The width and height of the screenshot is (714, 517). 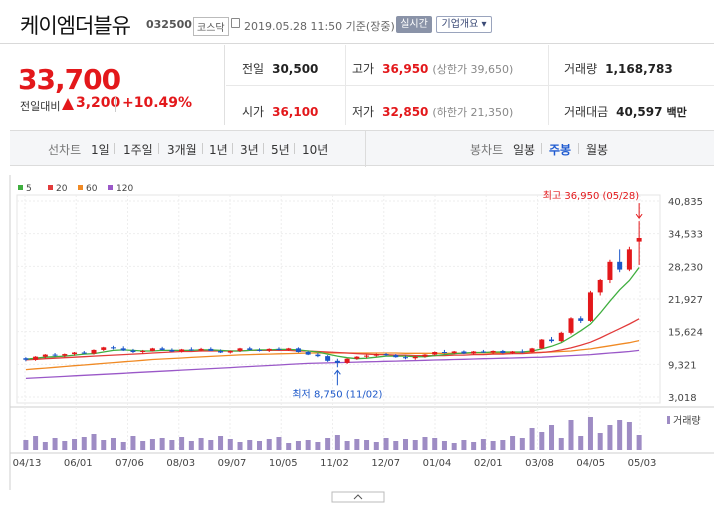 I want to click on quote-datetime: 2019.05.28 11:50 기준(장중), so click(x=319, y=26).